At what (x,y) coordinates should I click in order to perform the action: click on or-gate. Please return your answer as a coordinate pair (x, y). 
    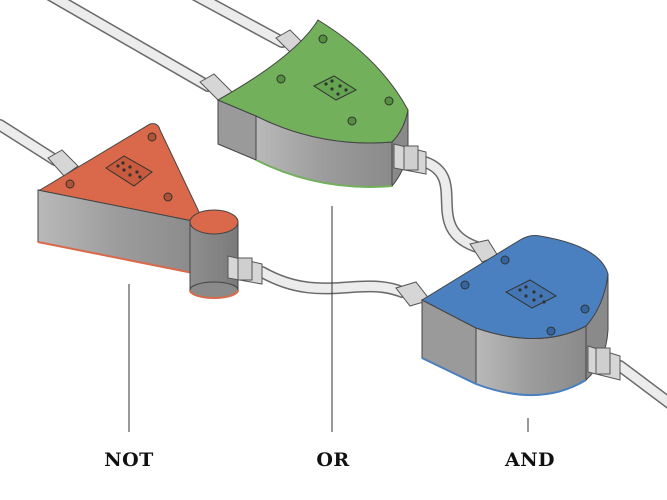
    Looking at the image, I should click on (313, 103).